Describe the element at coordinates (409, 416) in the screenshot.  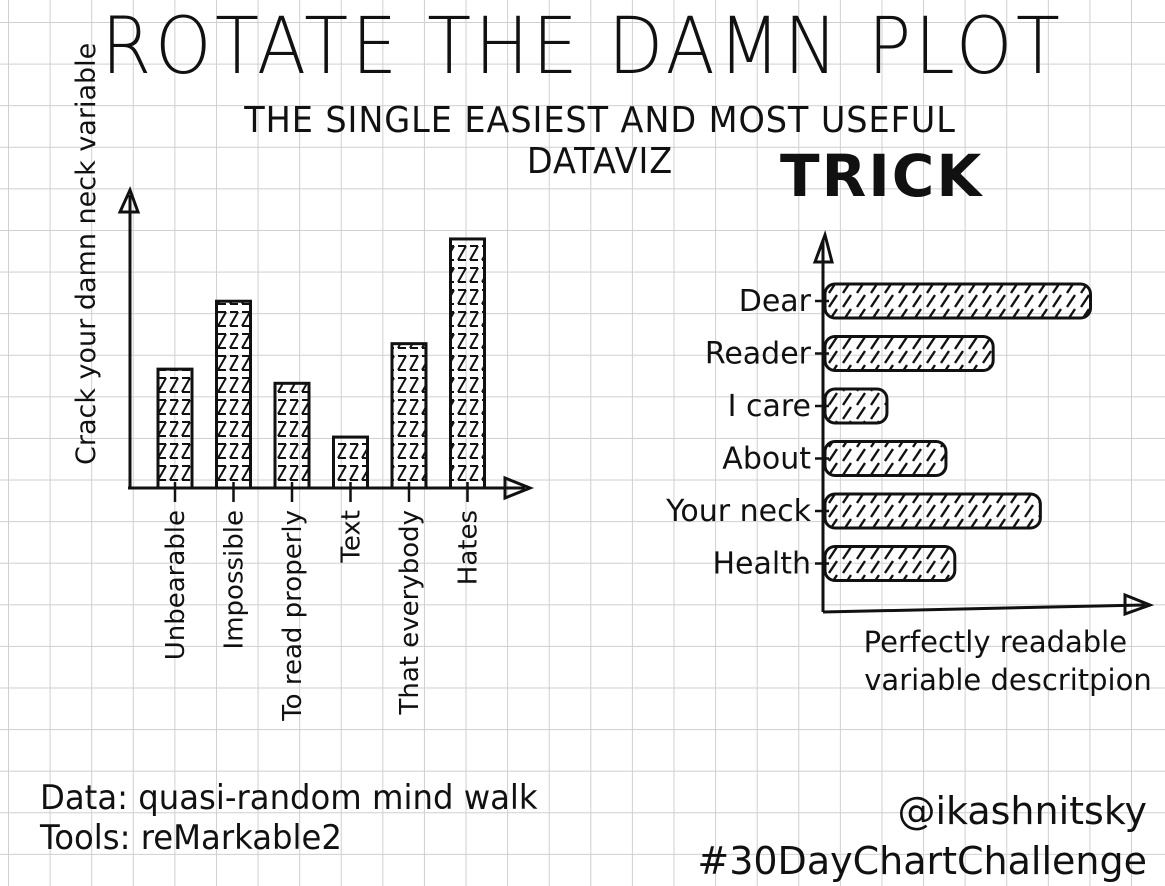
I see `bar-that-everybody` at that location.